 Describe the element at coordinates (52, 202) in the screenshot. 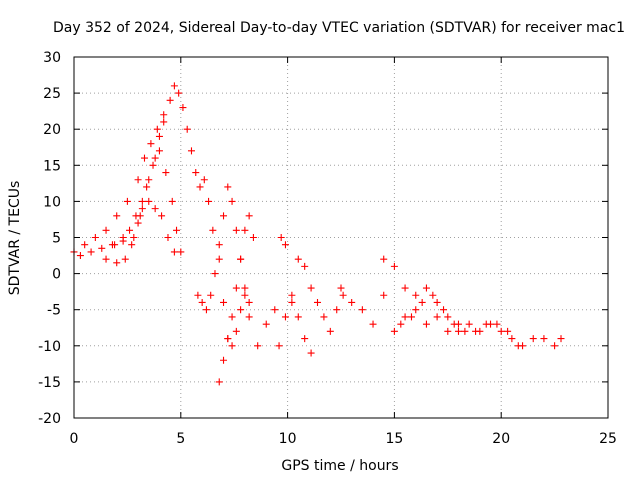

I see `y-tick-label: 10` at that location.